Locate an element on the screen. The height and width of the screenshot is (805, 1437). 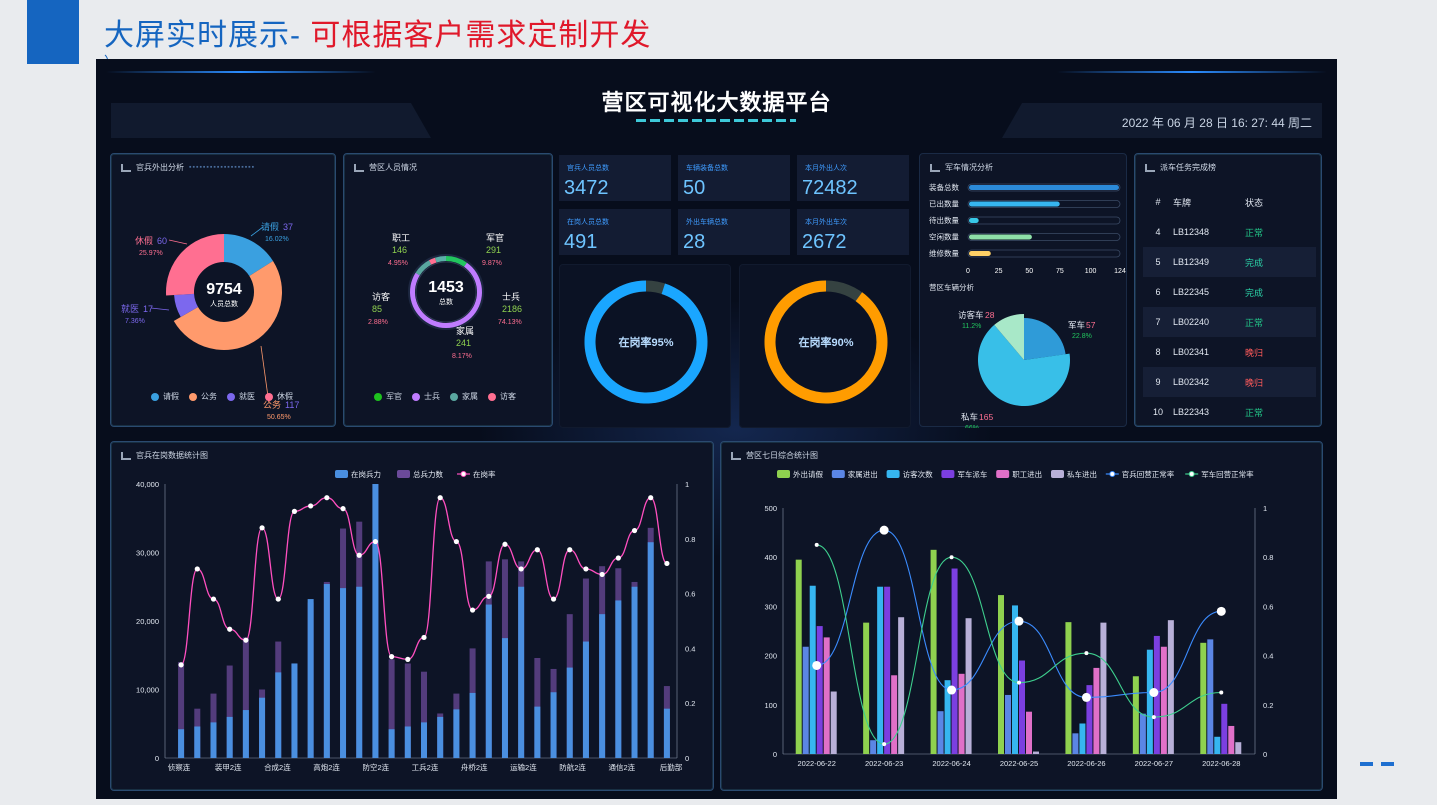
outing-label-pct-1: 50.65% is located at coordinates (279, 417).